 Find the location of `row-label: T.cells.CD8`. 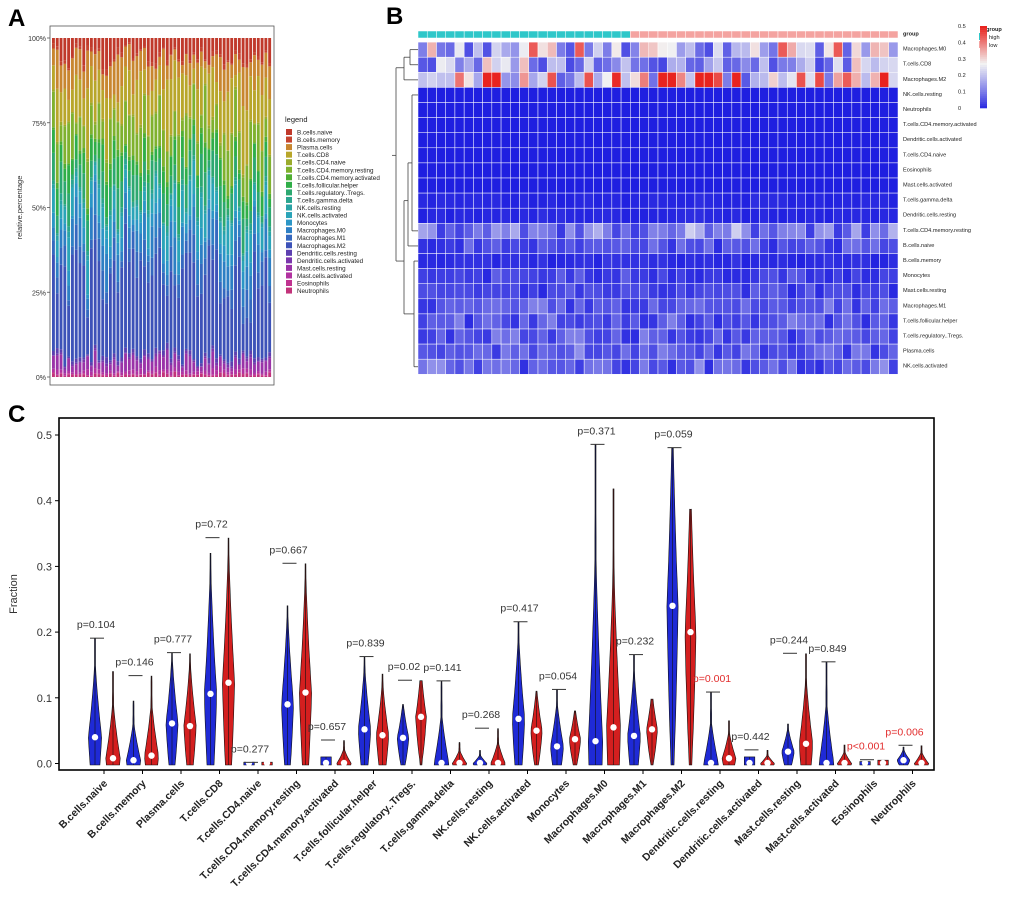

row-label: T.cells.CD8 is located at coordinates (917, 65).